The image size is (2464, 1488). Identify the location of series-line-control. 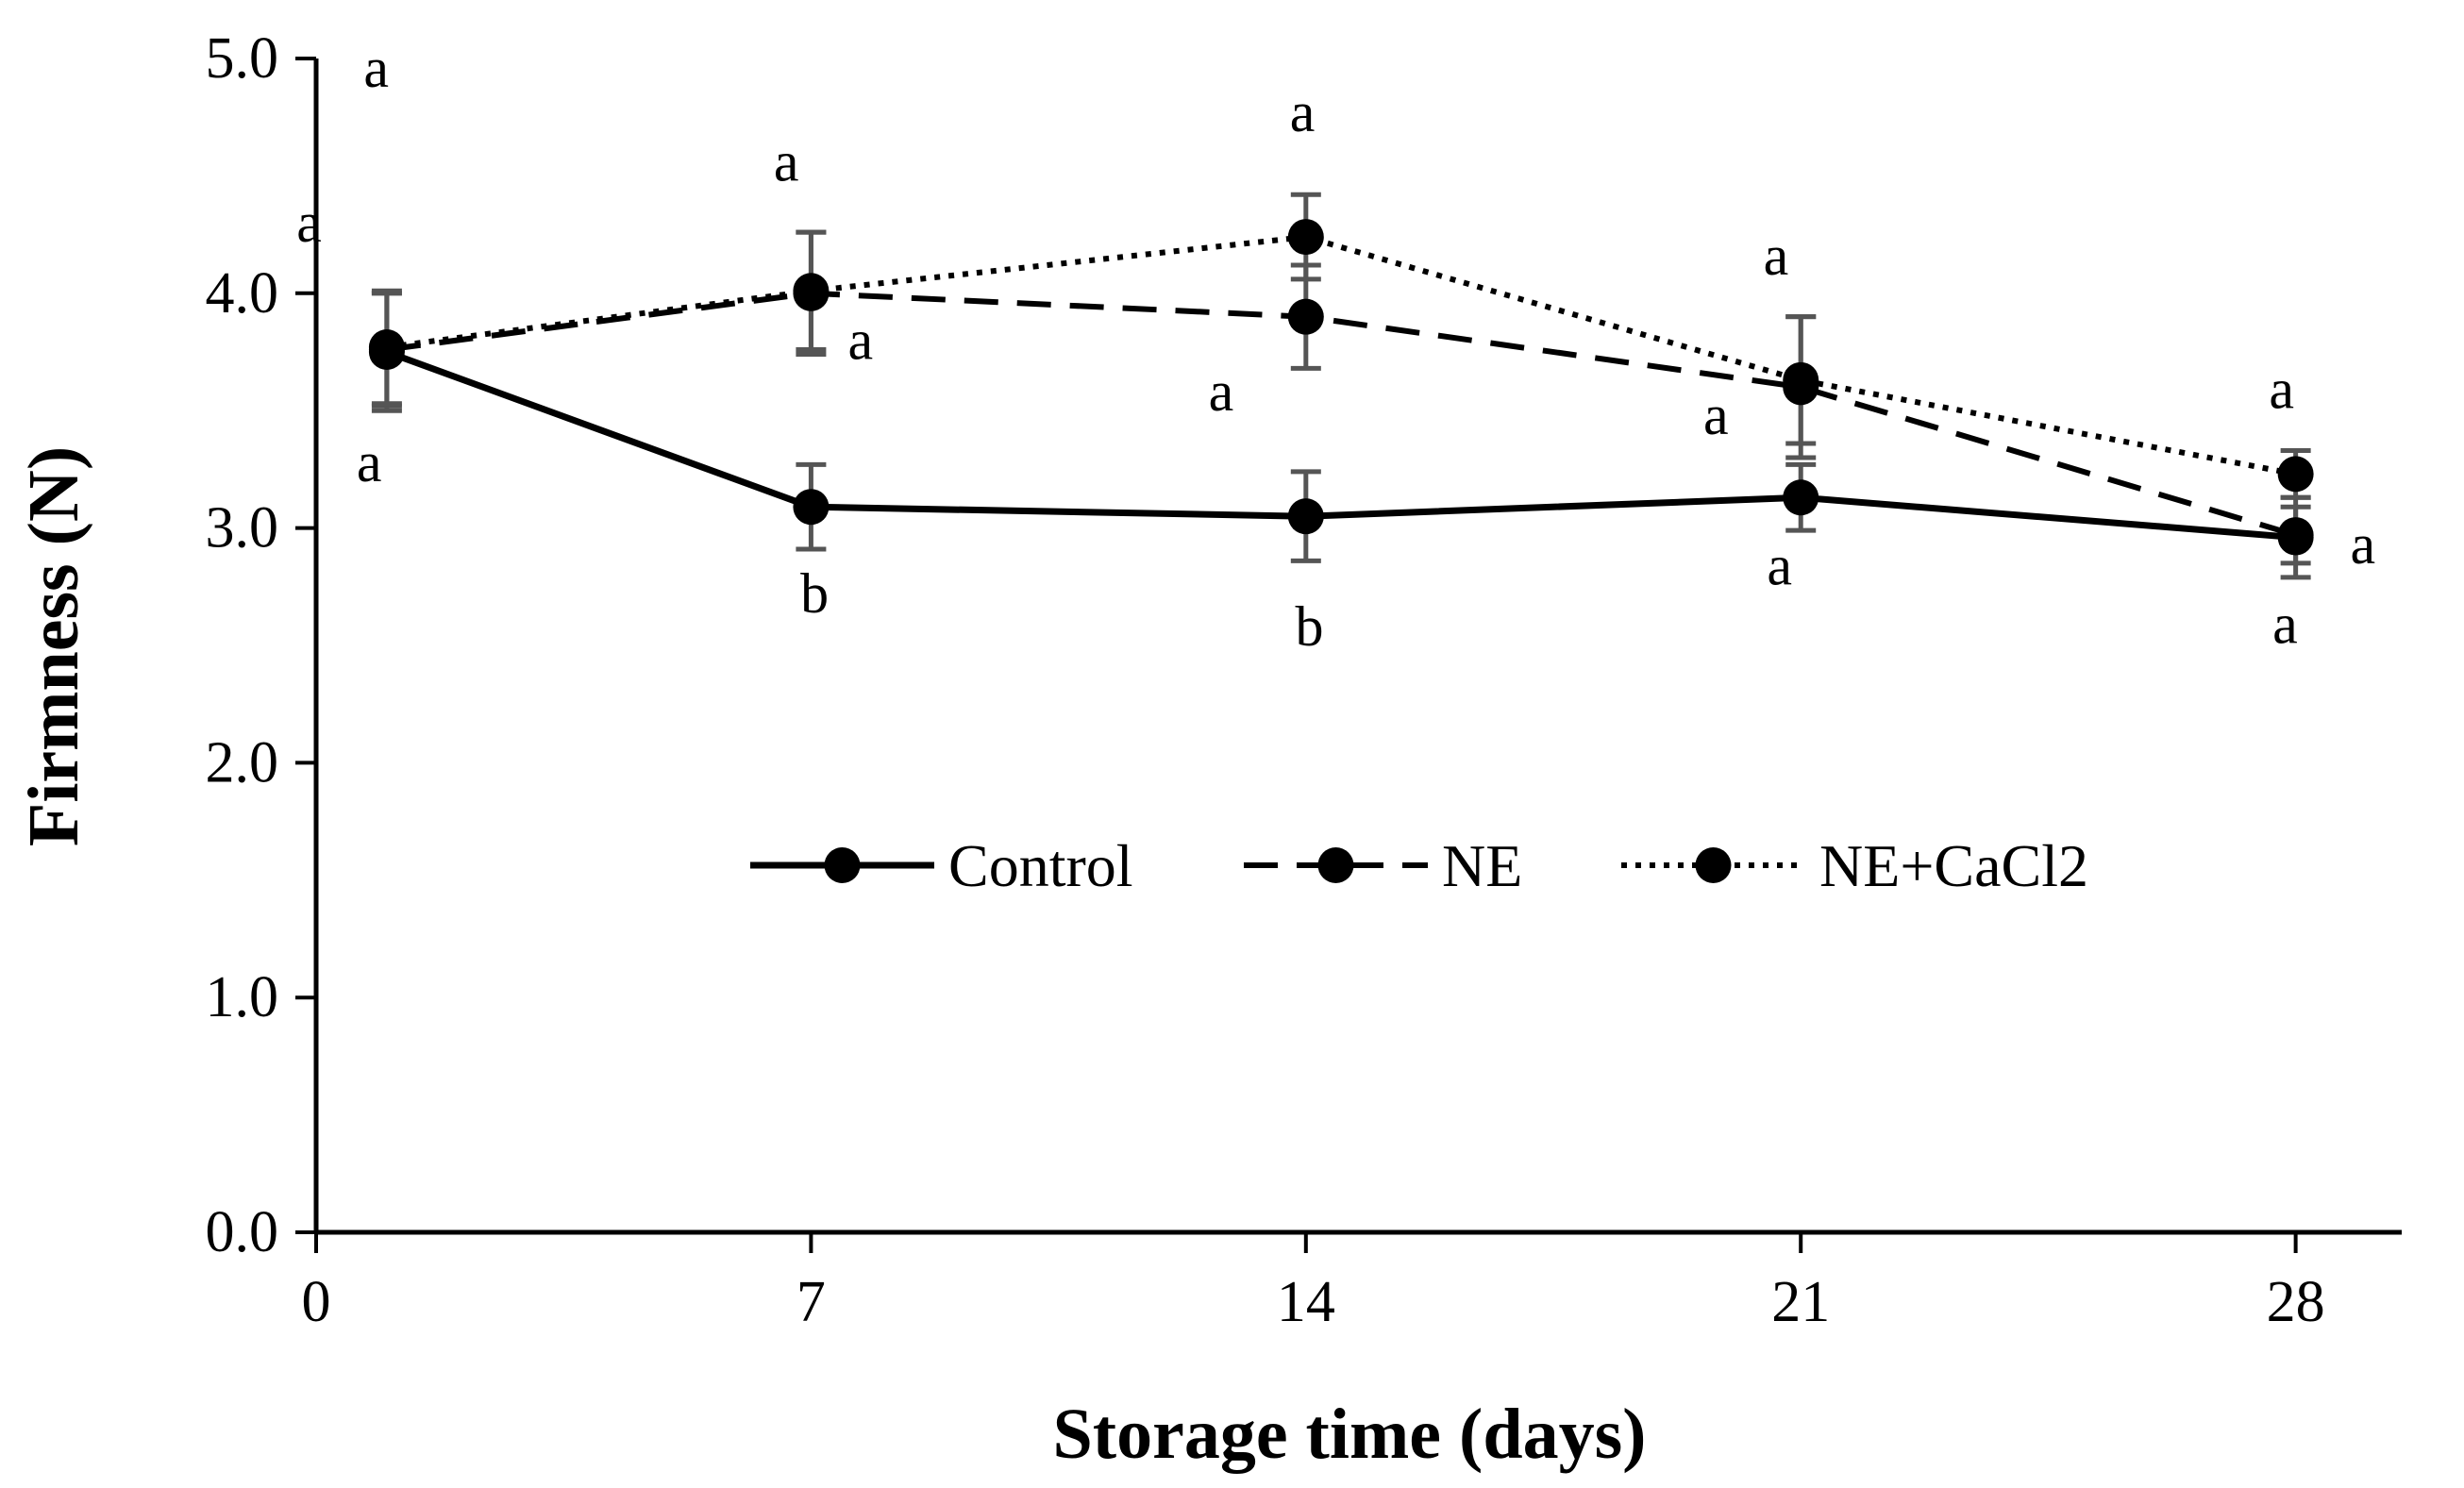
(1340, 445).